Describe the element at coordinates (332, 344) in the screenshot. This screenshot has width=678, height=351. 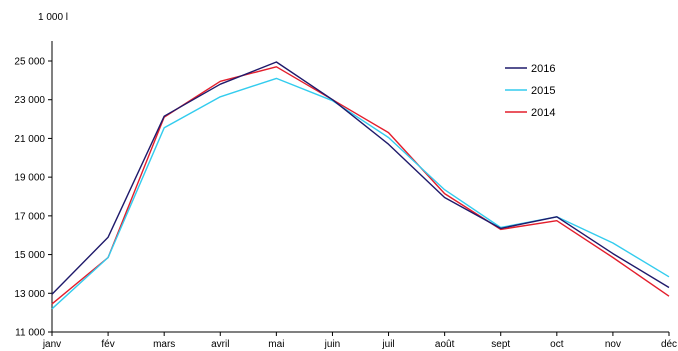
I see `x-tick-label: juin` at that location.